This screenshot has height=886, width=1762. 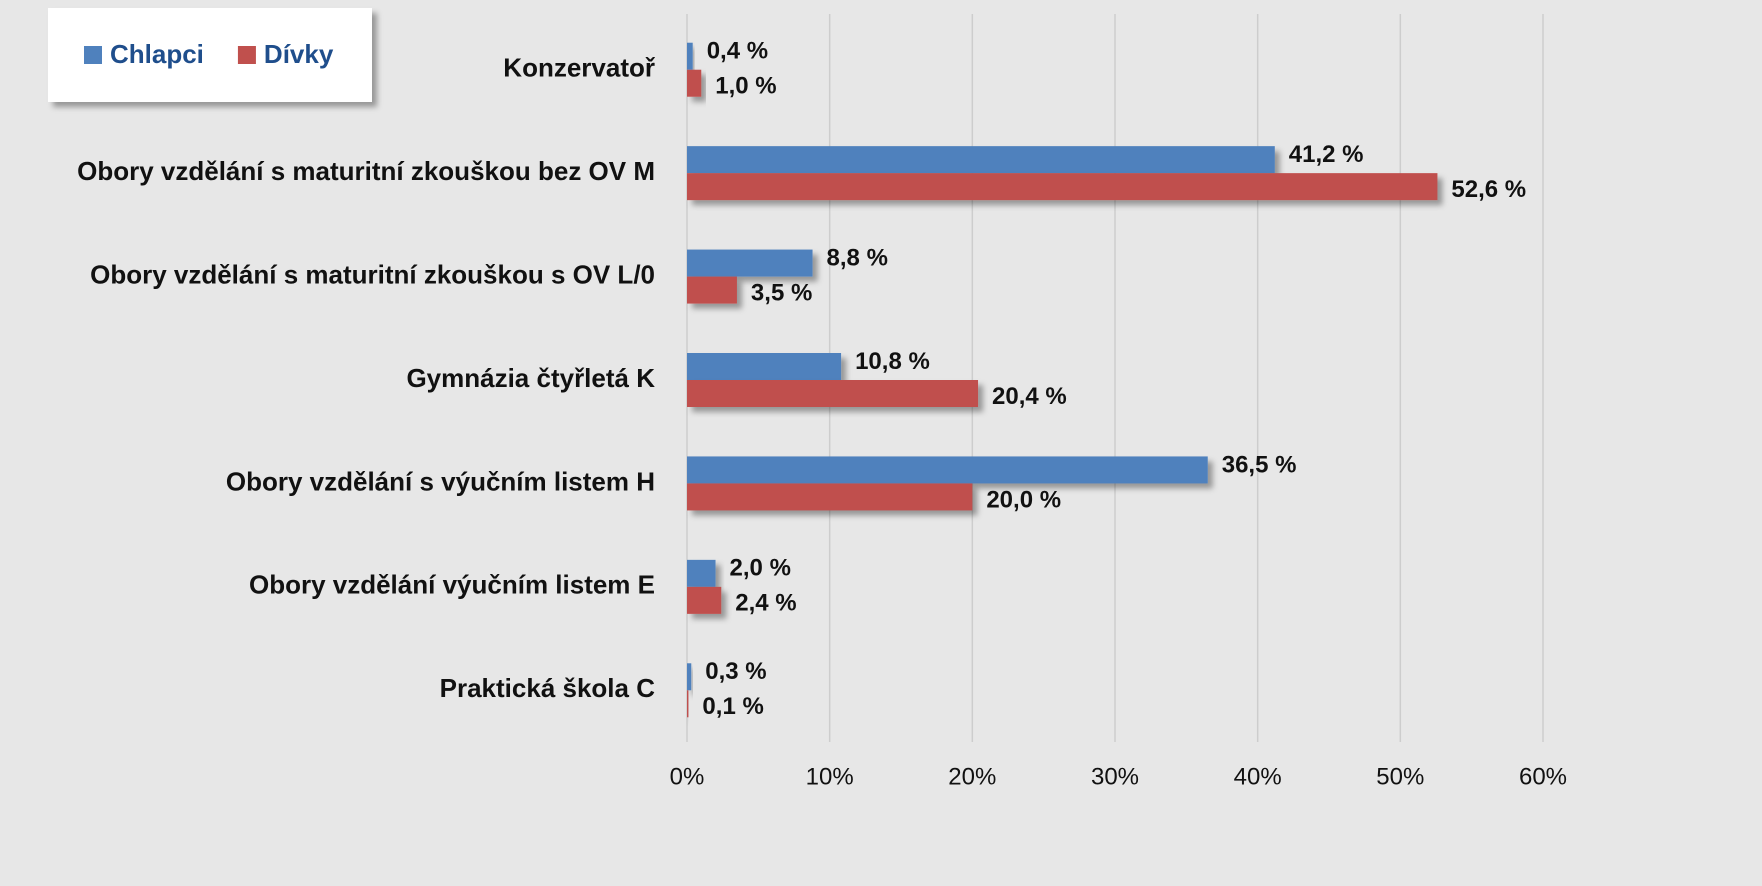 What do you see at coordinates (579, 68) in the screenshot?
I see `category-label: Konzervatoř` at bounding box center [579, 68].